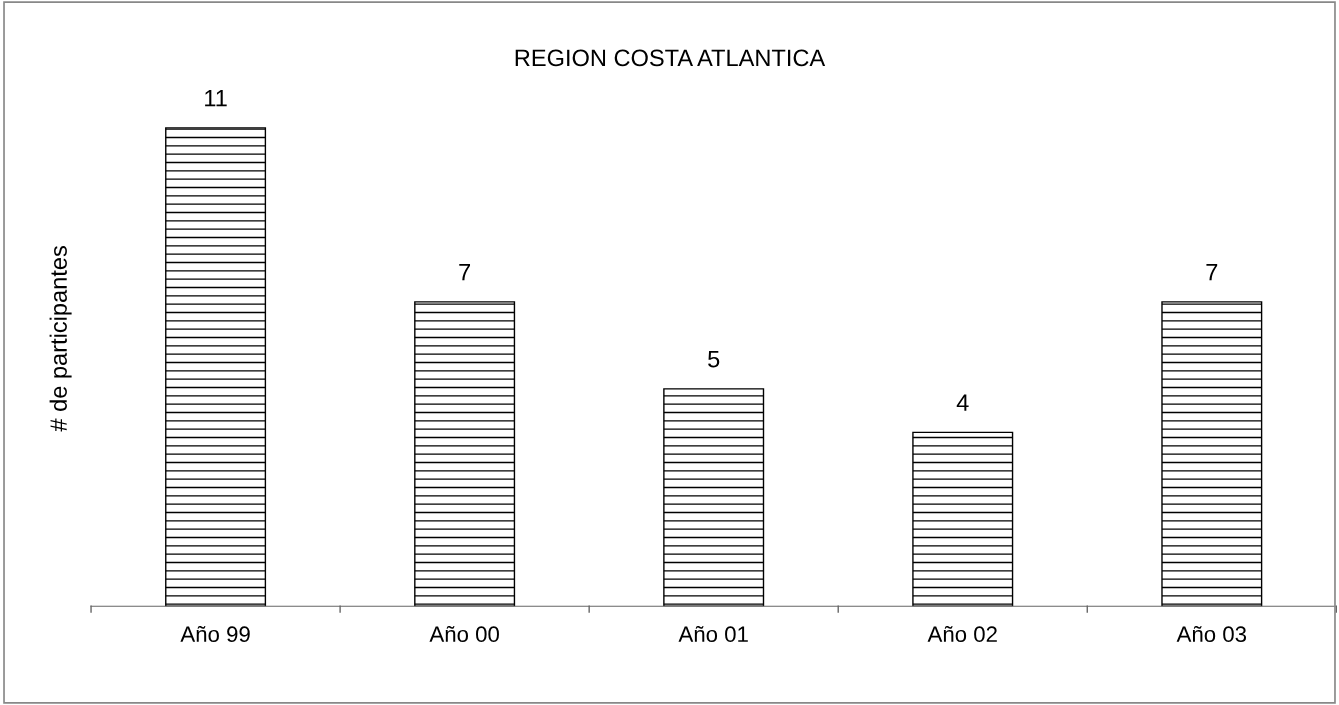 The image size is (1339, 705). Describe the element at coordinates (60, 339) in the screenshot. I see `y-axis-title: # de participantes` at that location.